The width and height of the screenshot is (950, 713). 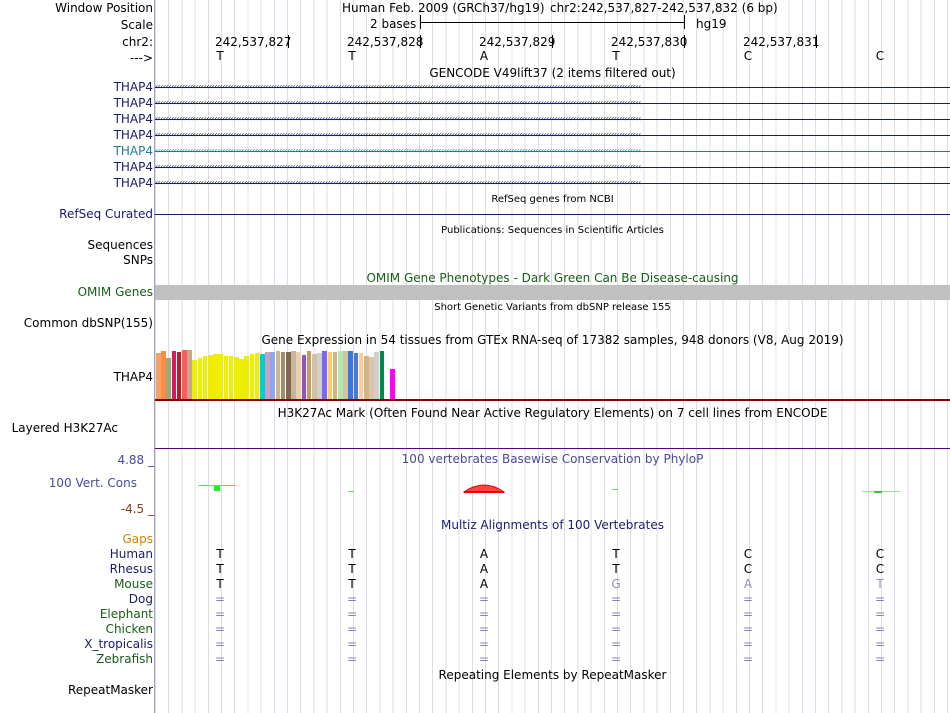 I want to click on gtex-gene-bar, so click(x=552, y=400).